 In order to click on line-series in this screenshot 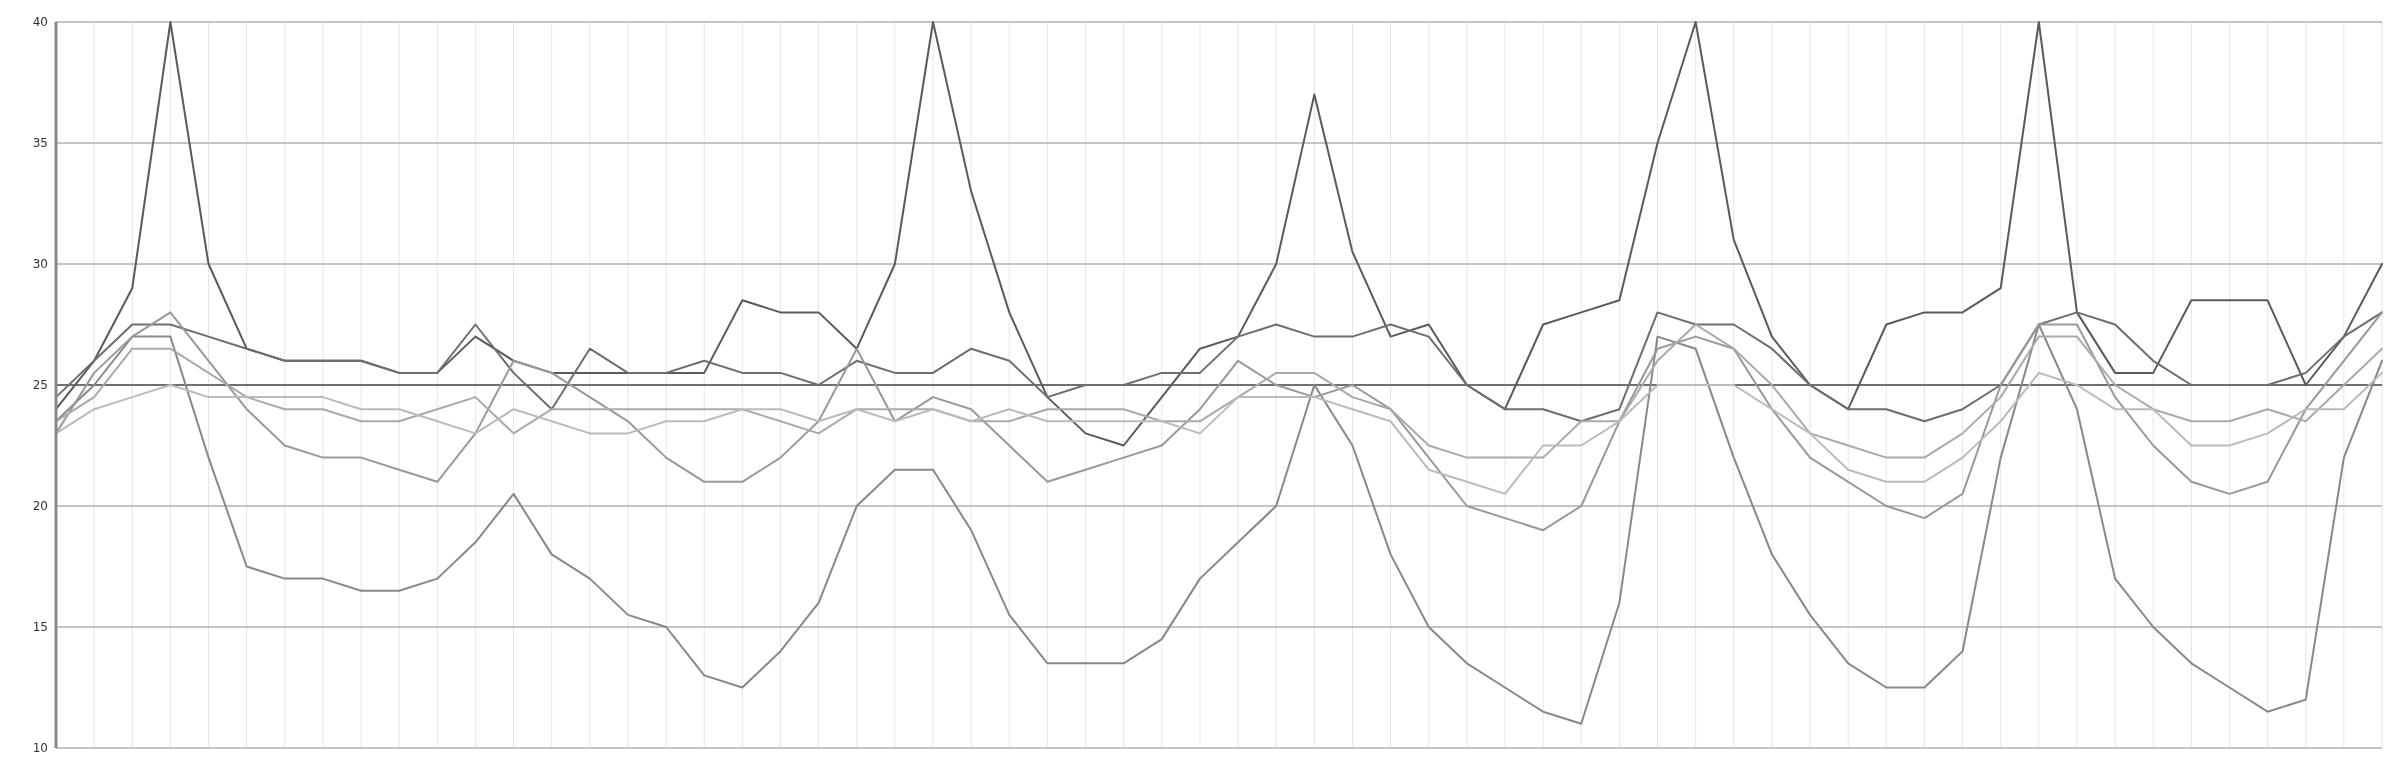, I will do `click(1219, 367)`.